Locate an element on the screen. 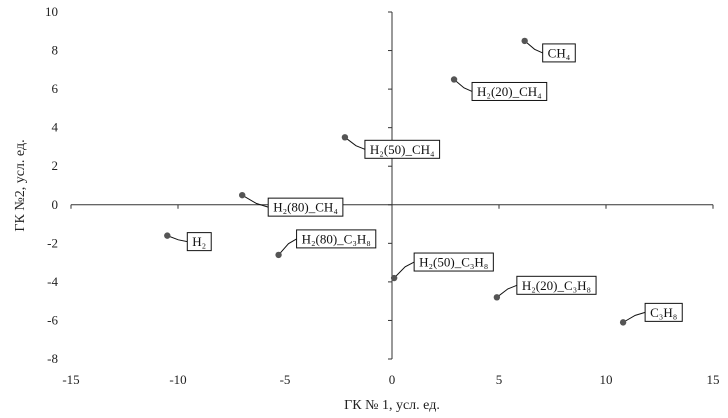 The width and height of the screenshot is (728, 418). x-tick-label: -15 is located at coordinates (70, 379).